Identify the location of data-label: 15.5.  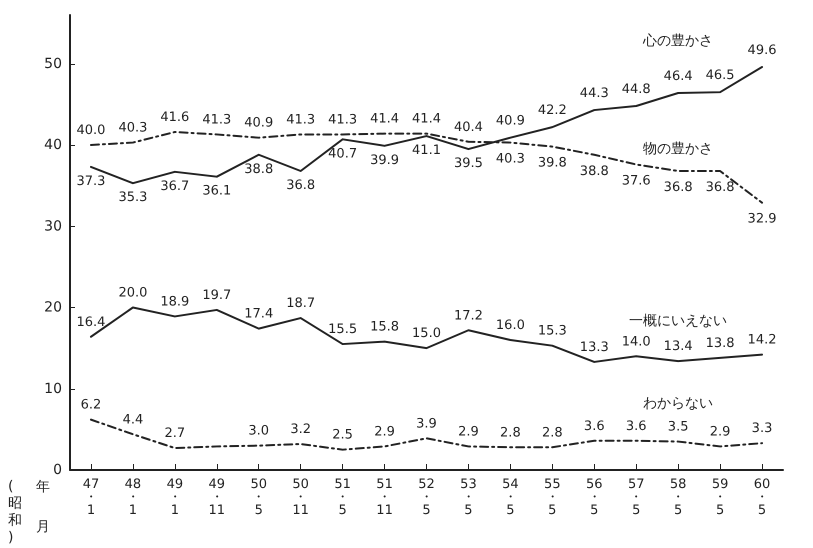
(343, 330).